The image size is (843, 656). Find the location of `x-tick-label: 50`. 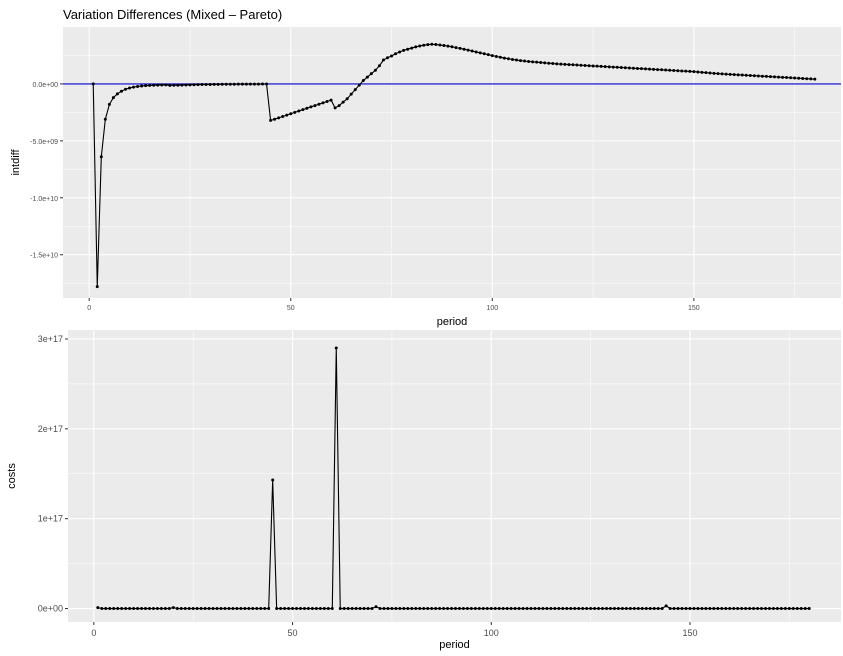

x-tick-label: 50 is located at coordinates (293, 633).